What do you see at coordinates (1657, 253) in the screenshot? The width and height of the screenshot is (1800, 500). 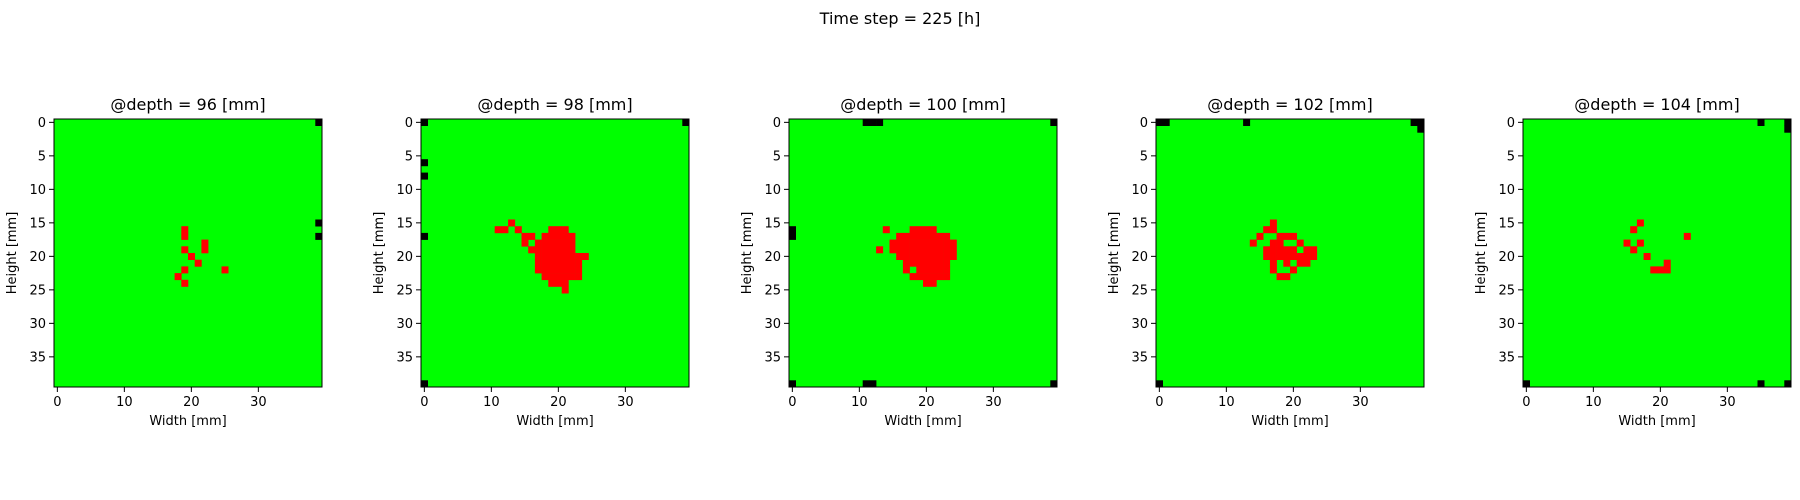 I see `heatmap-background` at bounding box center [1657, 253].